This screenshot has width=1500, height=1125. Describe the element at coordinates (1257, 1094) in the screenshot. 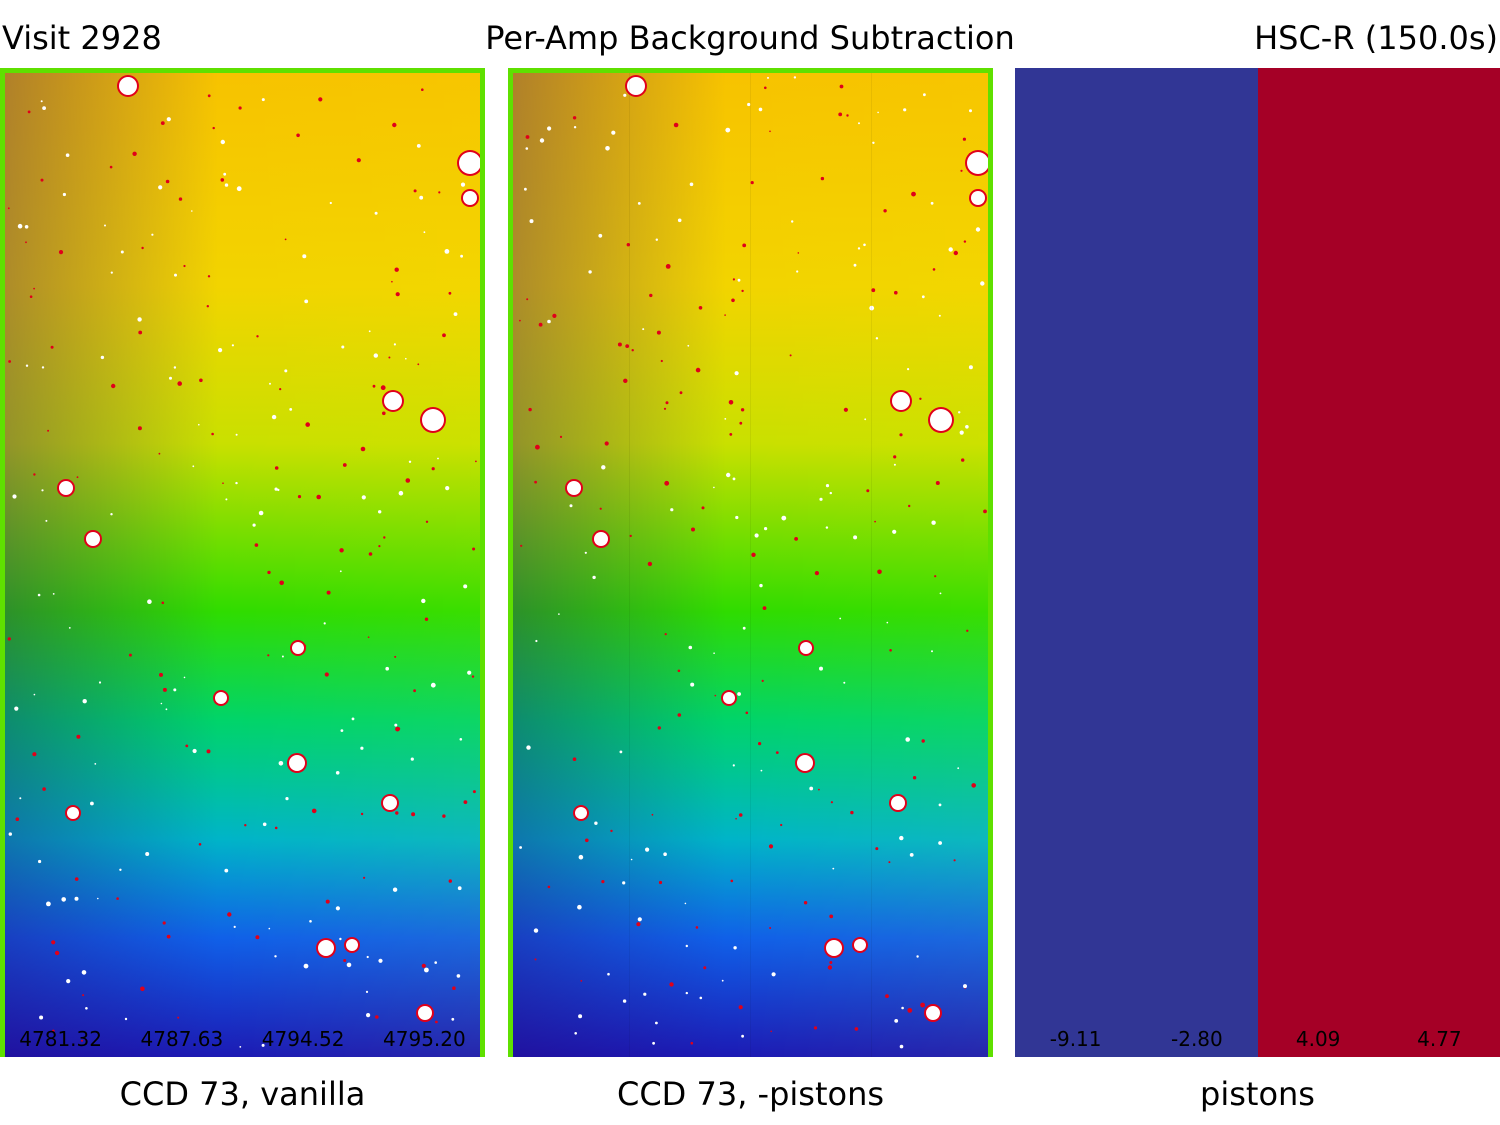

I see `caption-pistons: pistons` at that location.